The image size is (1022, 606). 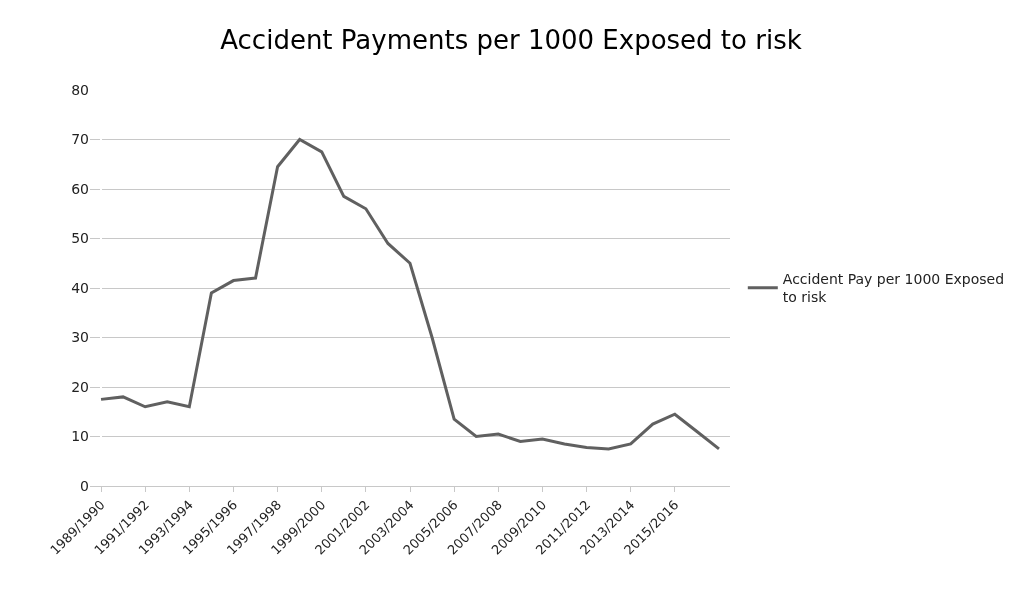 What do you see at coordinates (80, 287) in the screenshot?
I see `y-tick-label: 40` at bounding box center [80, 287].